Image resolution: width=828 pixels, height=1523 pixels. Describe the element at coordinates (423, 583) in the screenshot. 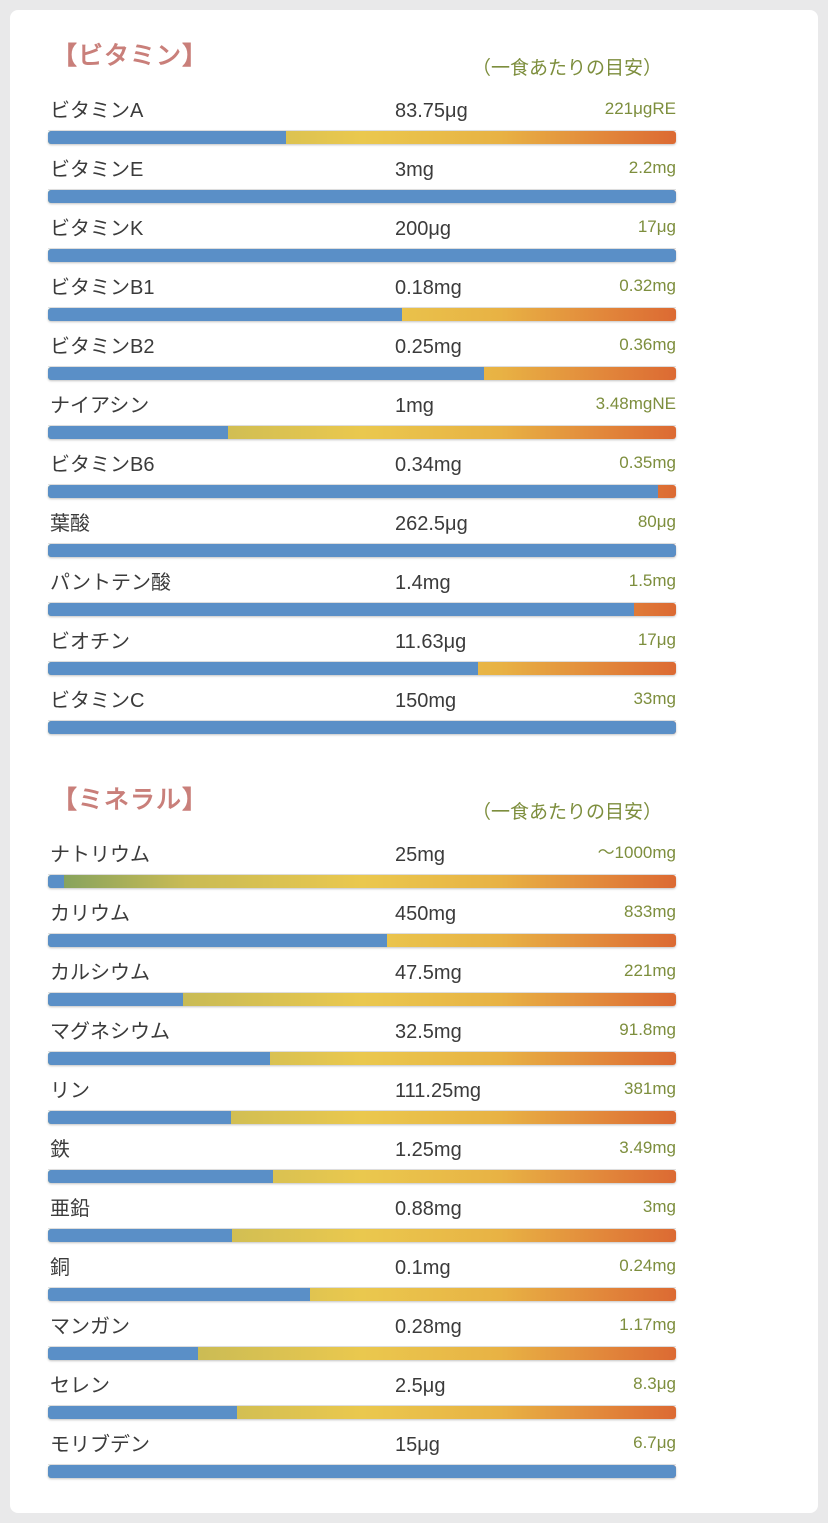

I see `nutrient-amount: 1.4mg` at that location.